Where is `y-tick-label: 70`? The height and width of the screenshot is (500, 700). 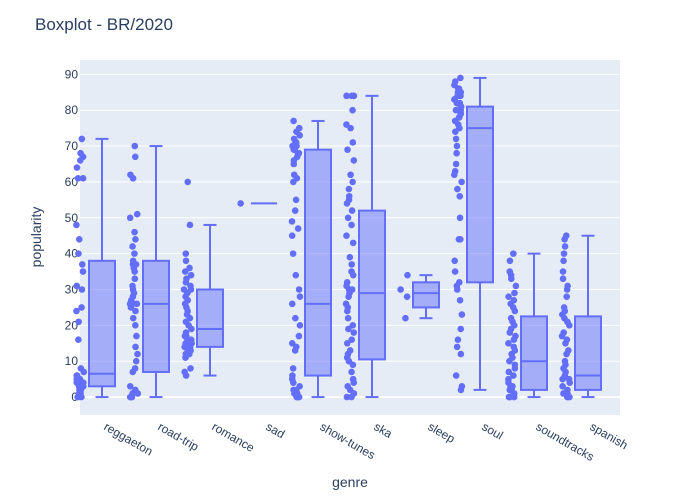
y-tick-label: 70 is located at coordinates (72, 146).